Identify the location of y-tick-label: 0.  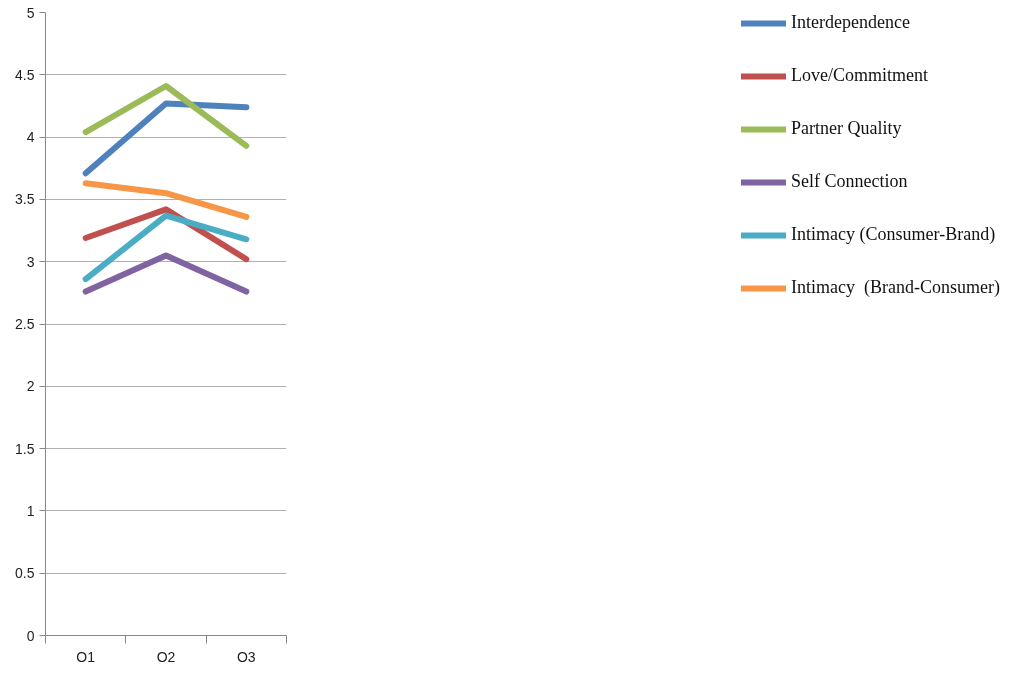
(30, 635).